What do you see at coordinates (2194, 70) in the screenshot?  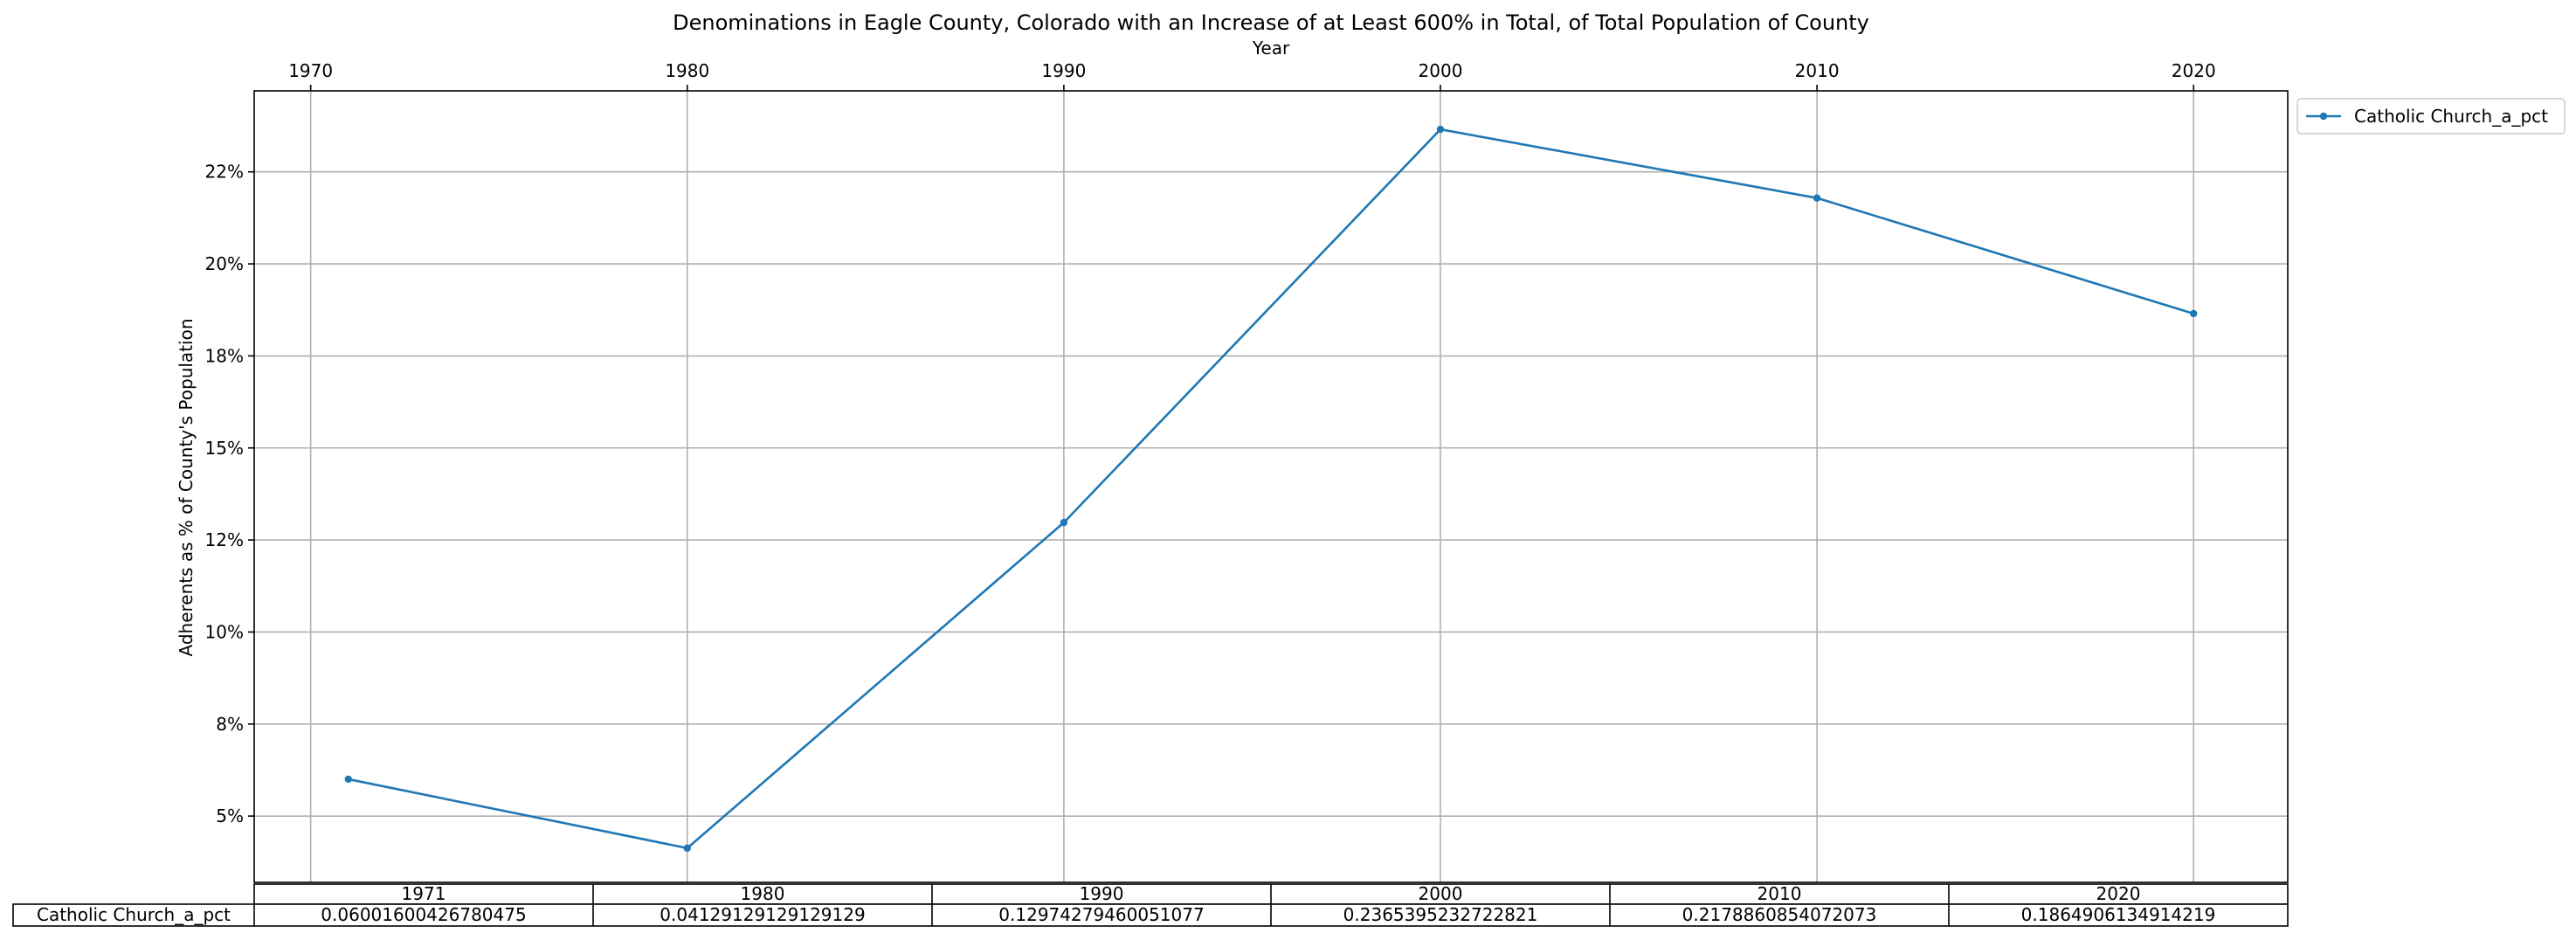 I see `x-tick-label: 2020` at bounding box center [2194, 70].